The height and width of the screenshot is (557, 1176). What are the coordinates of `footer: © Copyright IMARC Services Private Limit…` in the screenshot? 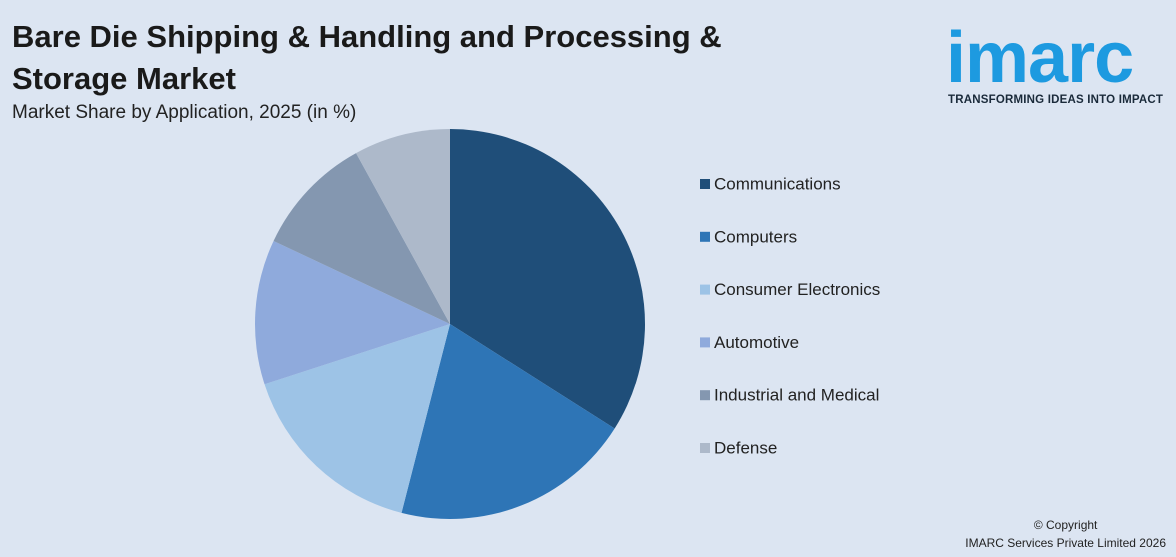 It's located at (1065, 534).